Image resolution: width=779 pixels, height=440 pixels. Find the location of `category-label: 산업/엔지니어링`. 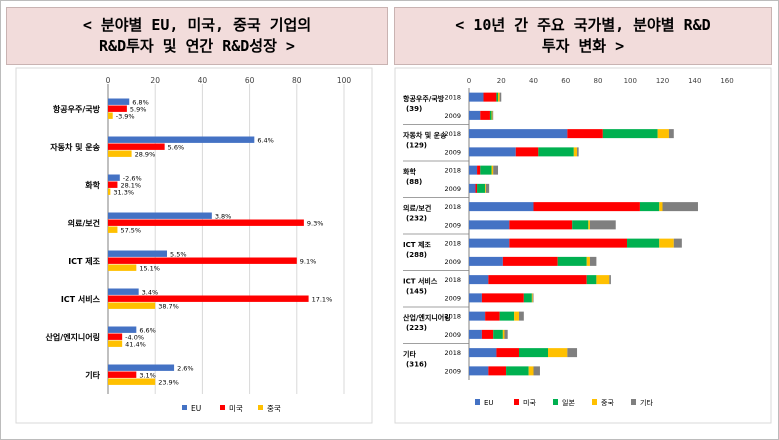

category-label: 산업/엔지니어링 is located at coordinates (73, 337).